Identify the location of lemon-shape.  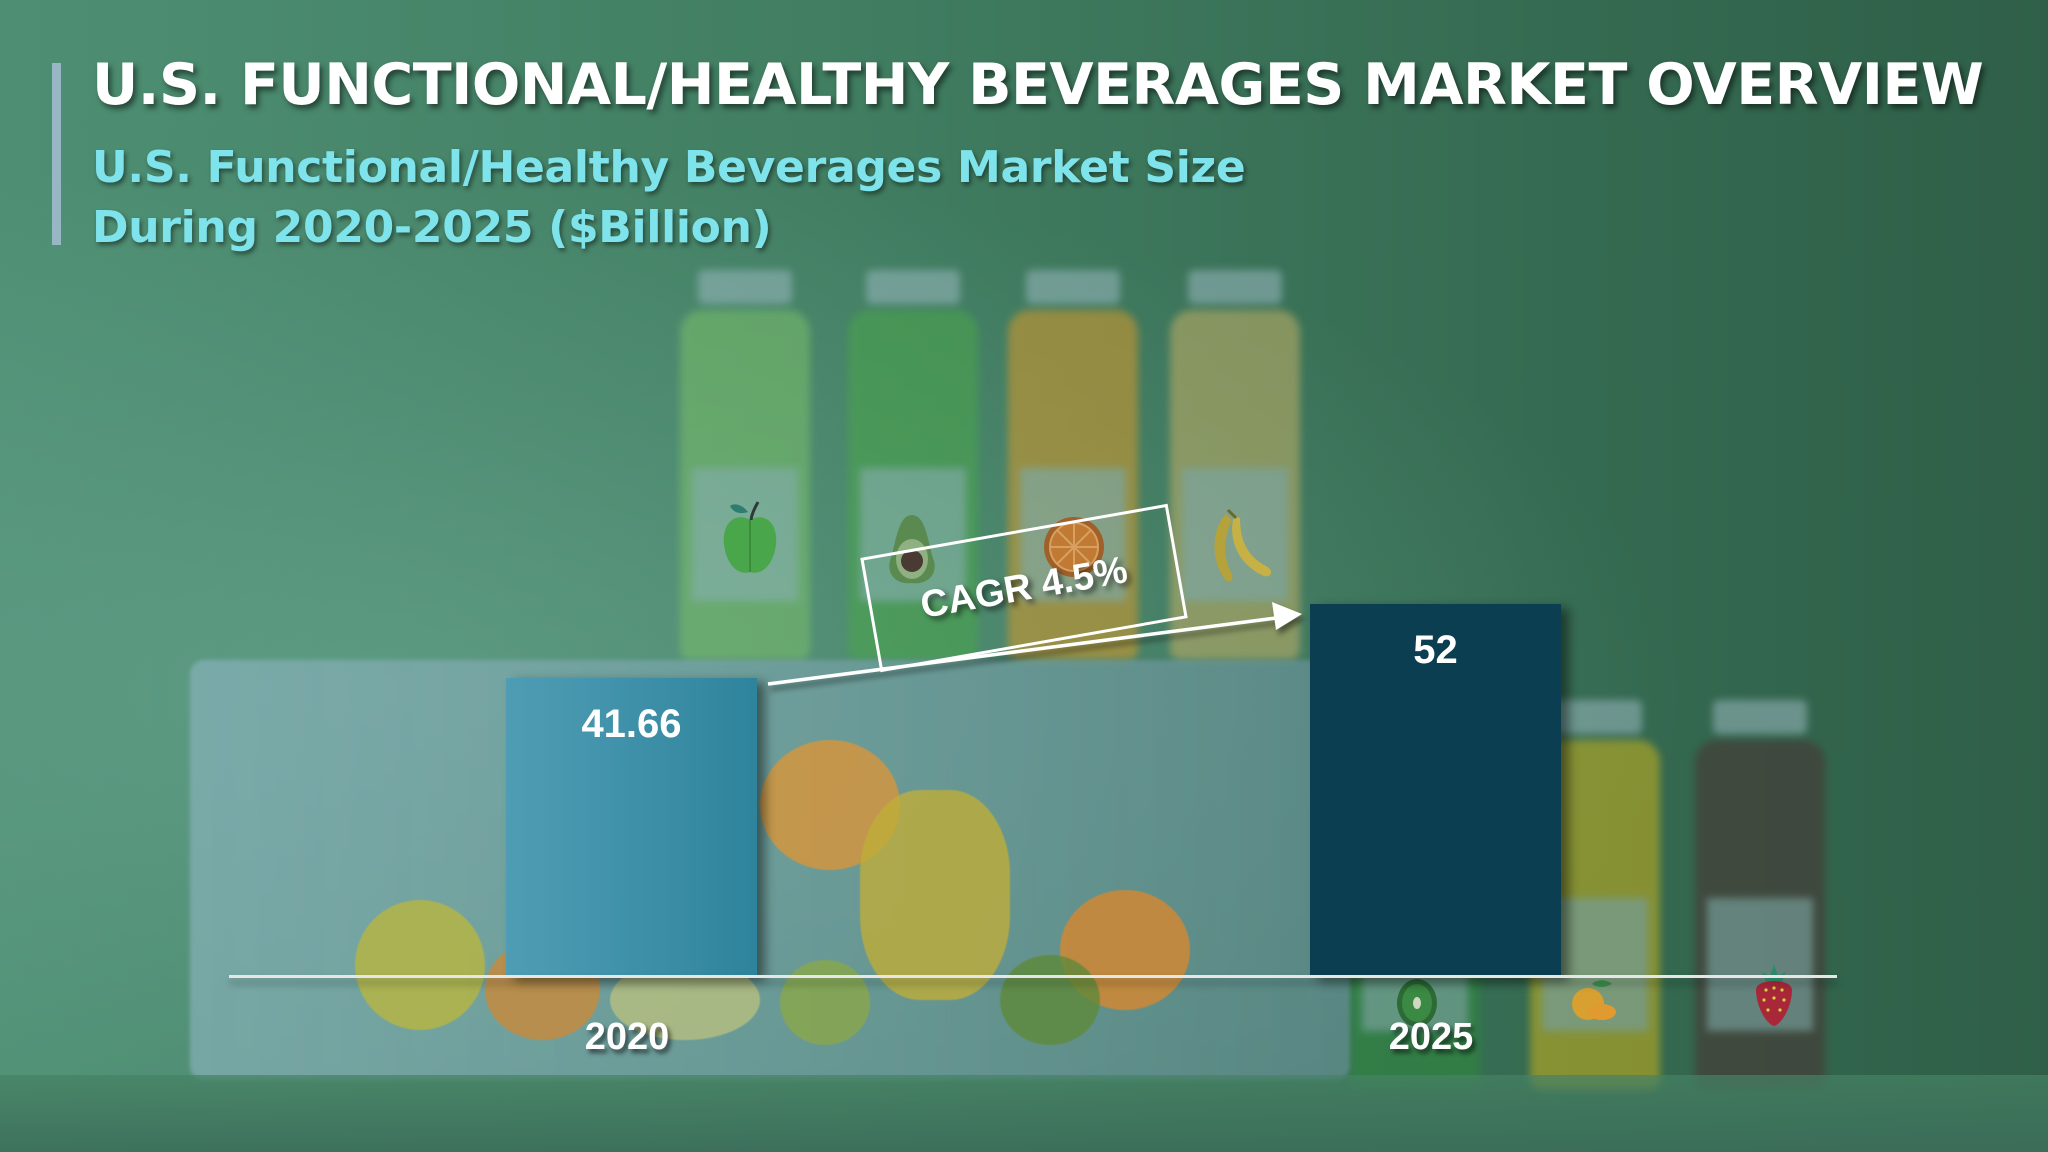
(420, 965).